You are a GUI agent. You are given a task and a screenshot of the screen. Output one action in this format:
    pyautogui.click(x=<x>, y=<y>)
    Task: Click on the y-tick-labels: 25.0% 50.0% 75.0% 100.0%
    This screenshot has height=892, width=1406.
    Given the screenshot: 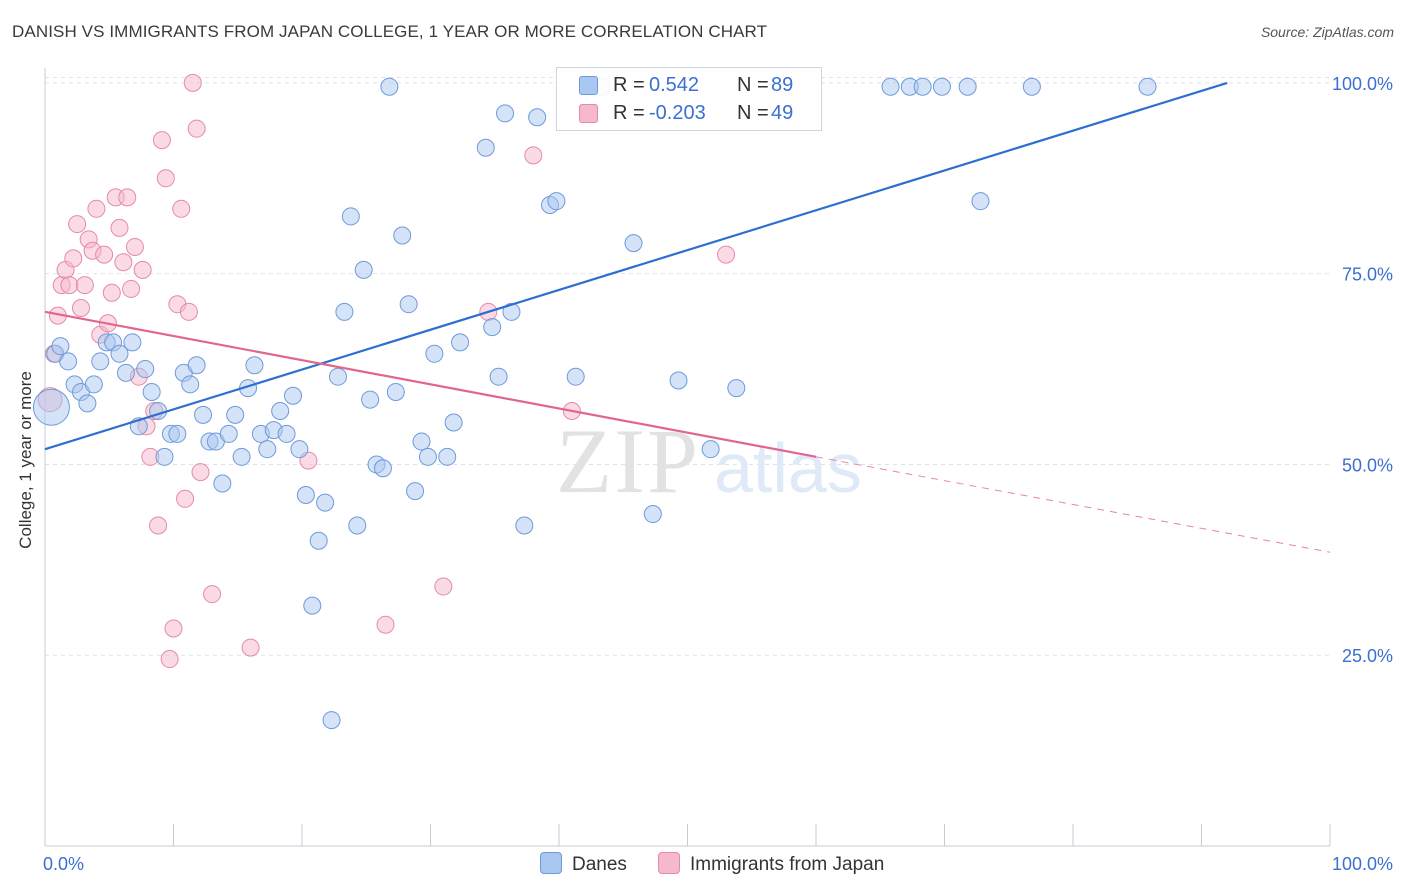 What is the action you would take?
    pyautogui.click(x=1362, y=370)
    